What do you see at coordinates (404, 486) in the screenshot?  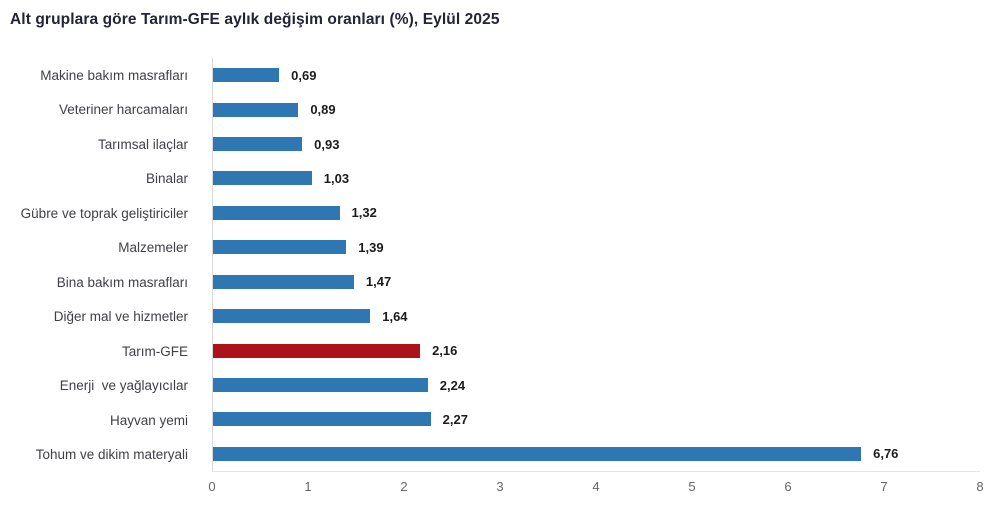 I see `x-axis-tick: 2` at bounding box center [404, 486].